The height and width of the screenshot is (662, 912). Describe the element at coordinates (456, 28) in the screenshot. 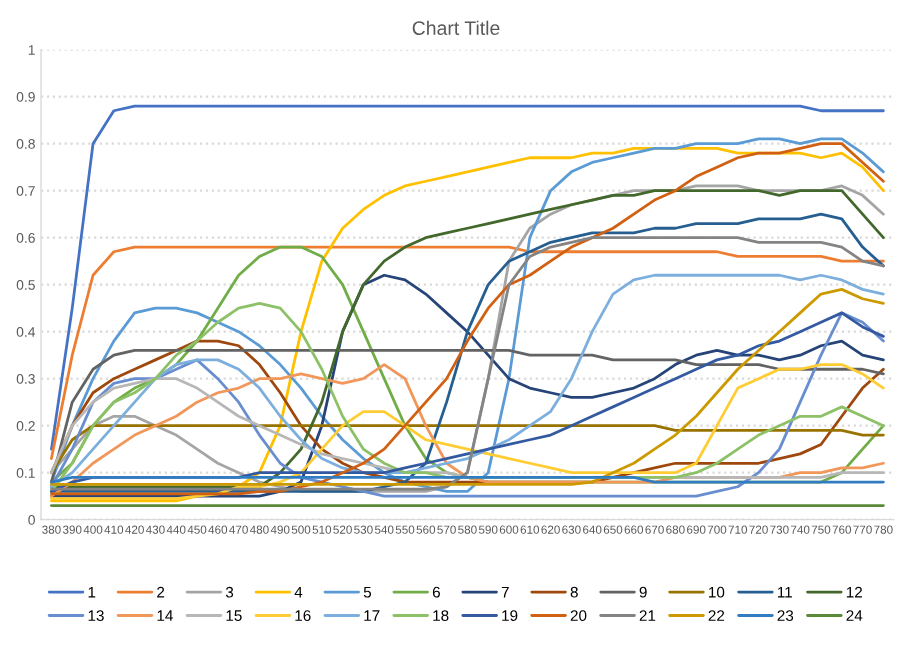

I see `chart-title: Chart Title` at that location.